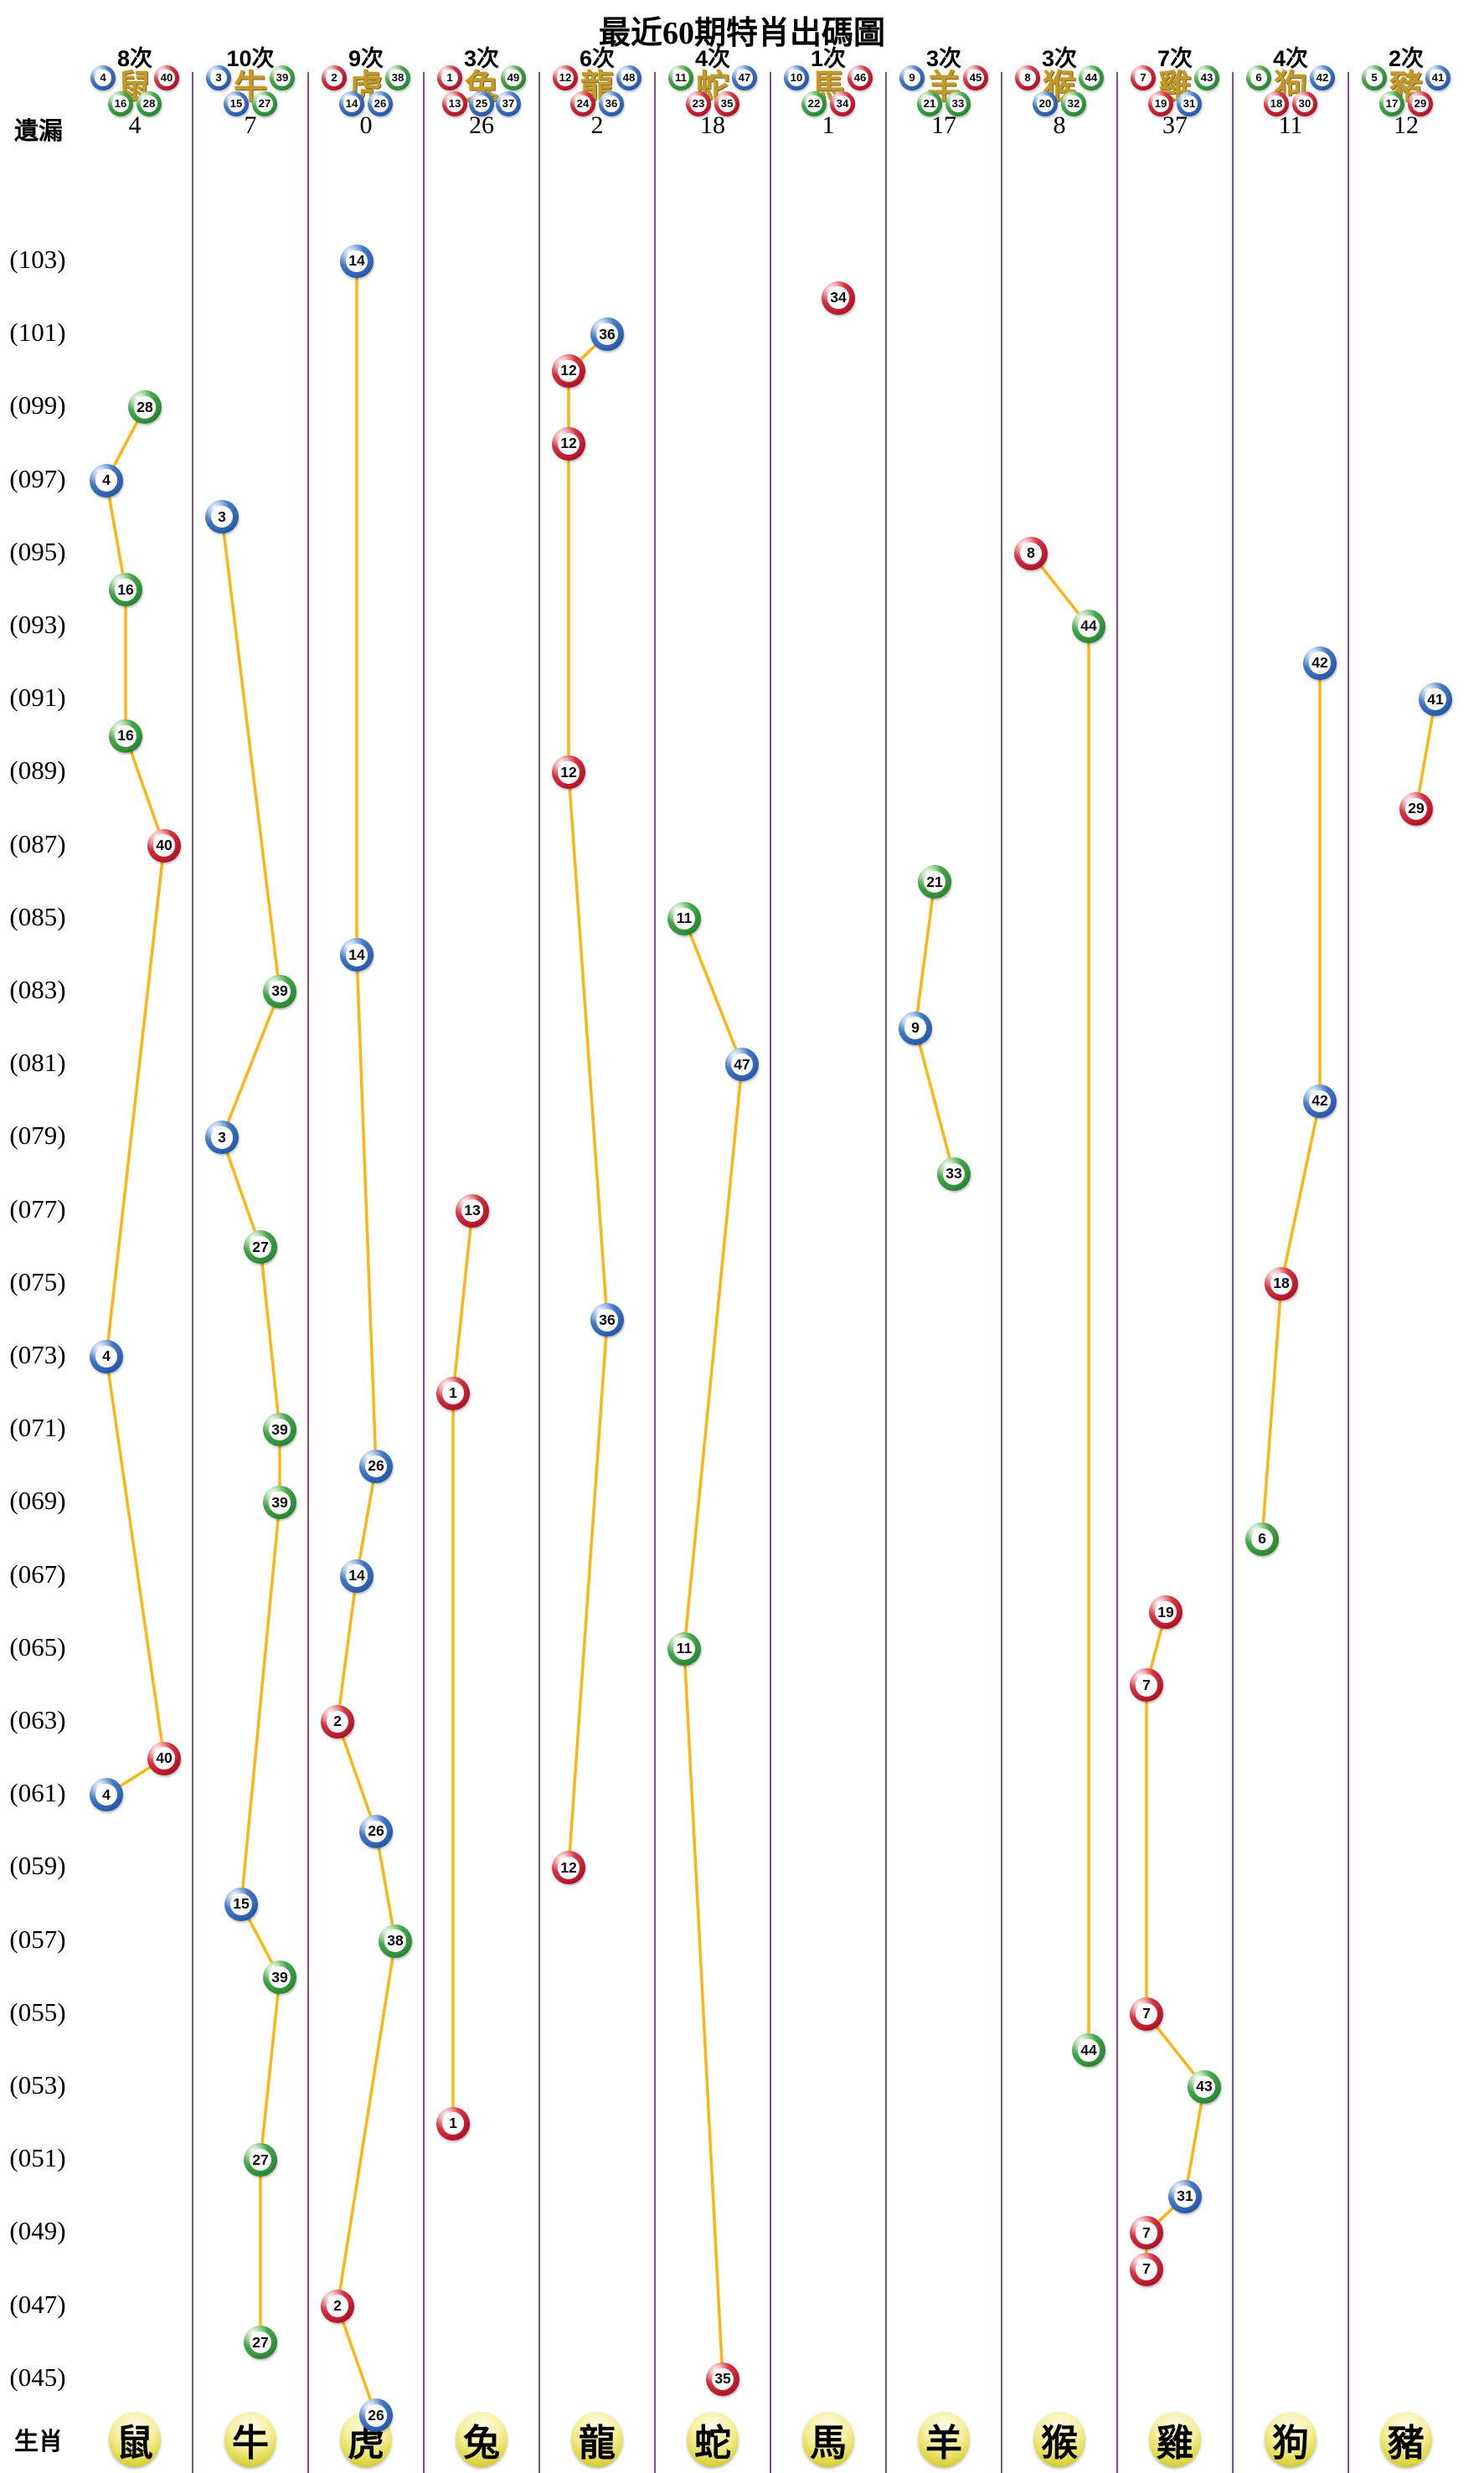 The width and height of the screenshot is (1484, 2473). What do you see at coordinates (337, 1722) in the screenshot?
I see `draw-ball: 2` at bounding box center [337, 1722].